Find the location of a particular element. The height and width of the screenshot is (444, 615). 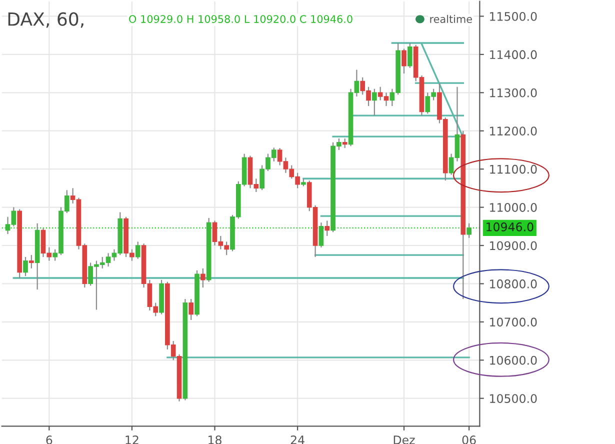

y-tick-label: 10900.0 is located at coordinates (513, 245).